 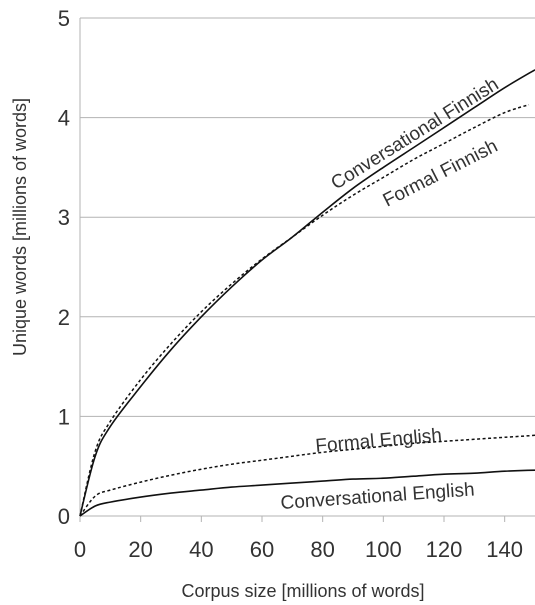 What do you see at coordinates (64, 416) in the screenshot?
I see `y-tick-label: 1` at bounding box center [64, 416].